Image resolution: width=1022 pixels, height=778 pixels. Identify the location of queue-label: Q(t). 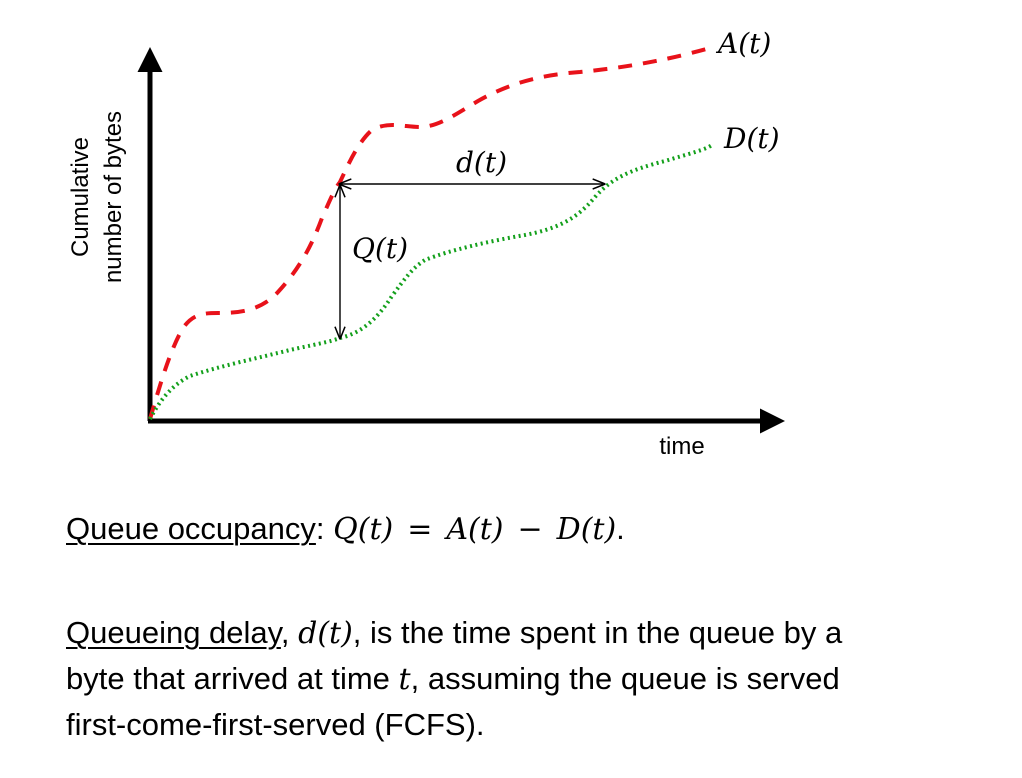
(380, 248).